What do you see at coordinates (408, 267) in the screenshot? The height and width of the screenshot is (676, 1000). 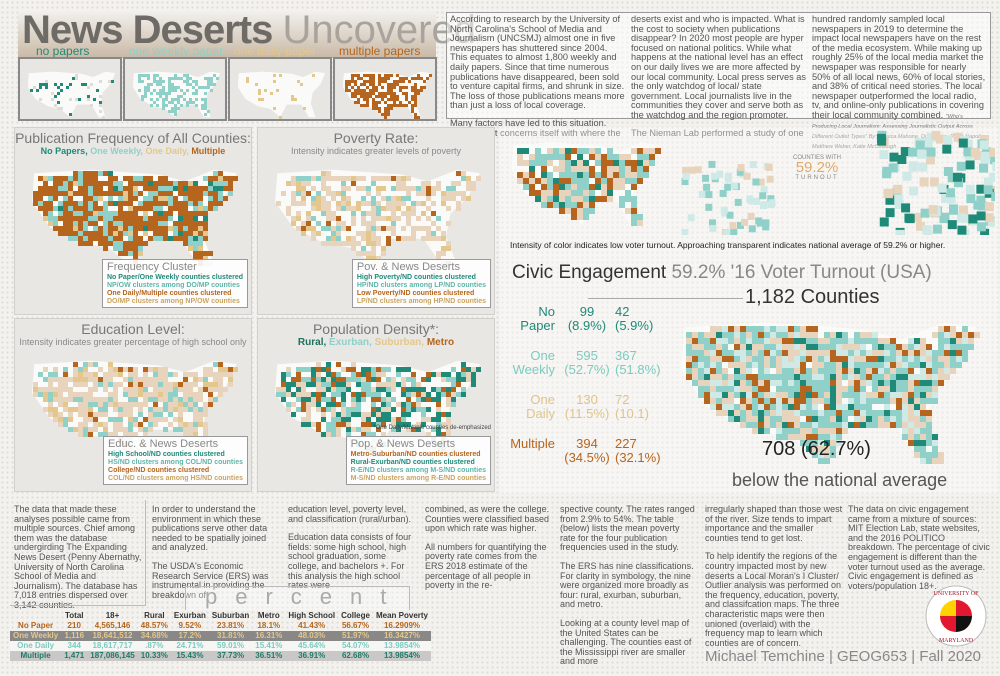 I see `legend-title: Pov. & News Deserts` at bounding box center [408, 267].